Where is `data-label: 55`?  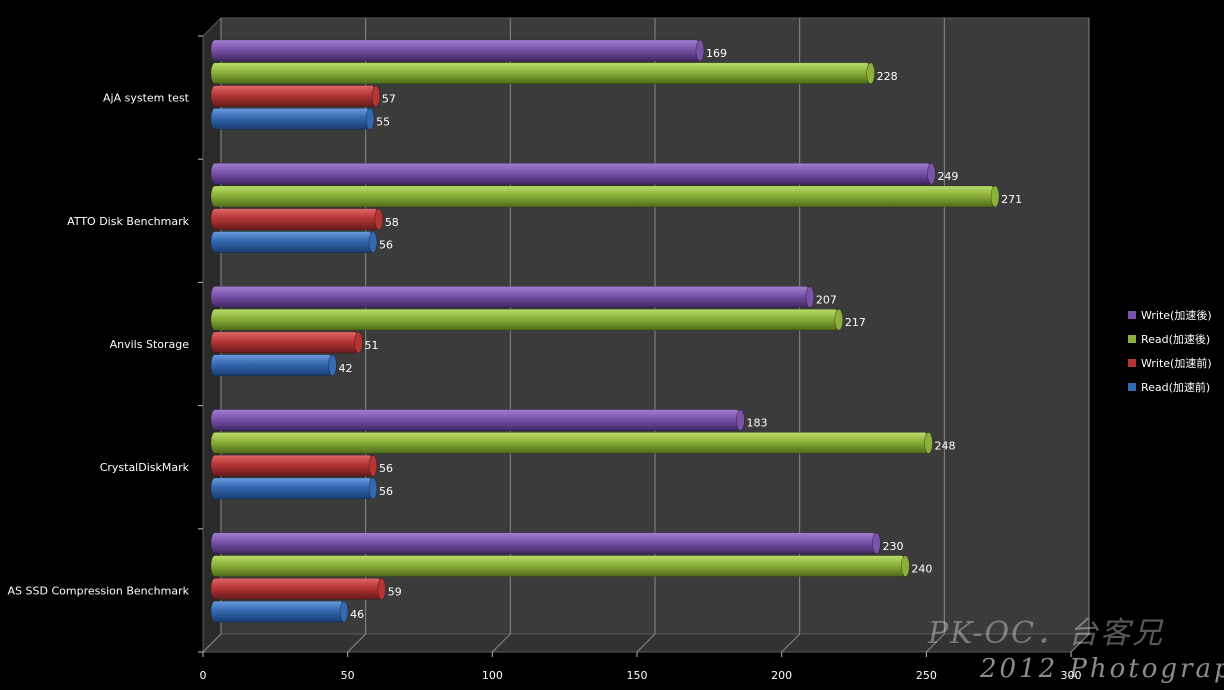 data-label: 55 is located at coordinates (383, 121).